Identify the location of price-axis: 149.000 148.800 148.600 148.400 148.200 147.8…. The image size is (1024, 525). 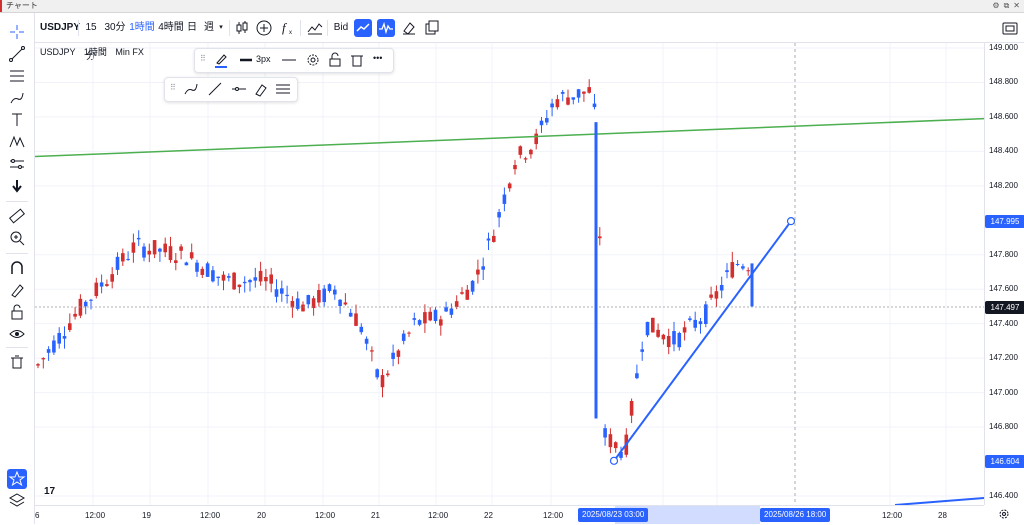
(1004, 274).